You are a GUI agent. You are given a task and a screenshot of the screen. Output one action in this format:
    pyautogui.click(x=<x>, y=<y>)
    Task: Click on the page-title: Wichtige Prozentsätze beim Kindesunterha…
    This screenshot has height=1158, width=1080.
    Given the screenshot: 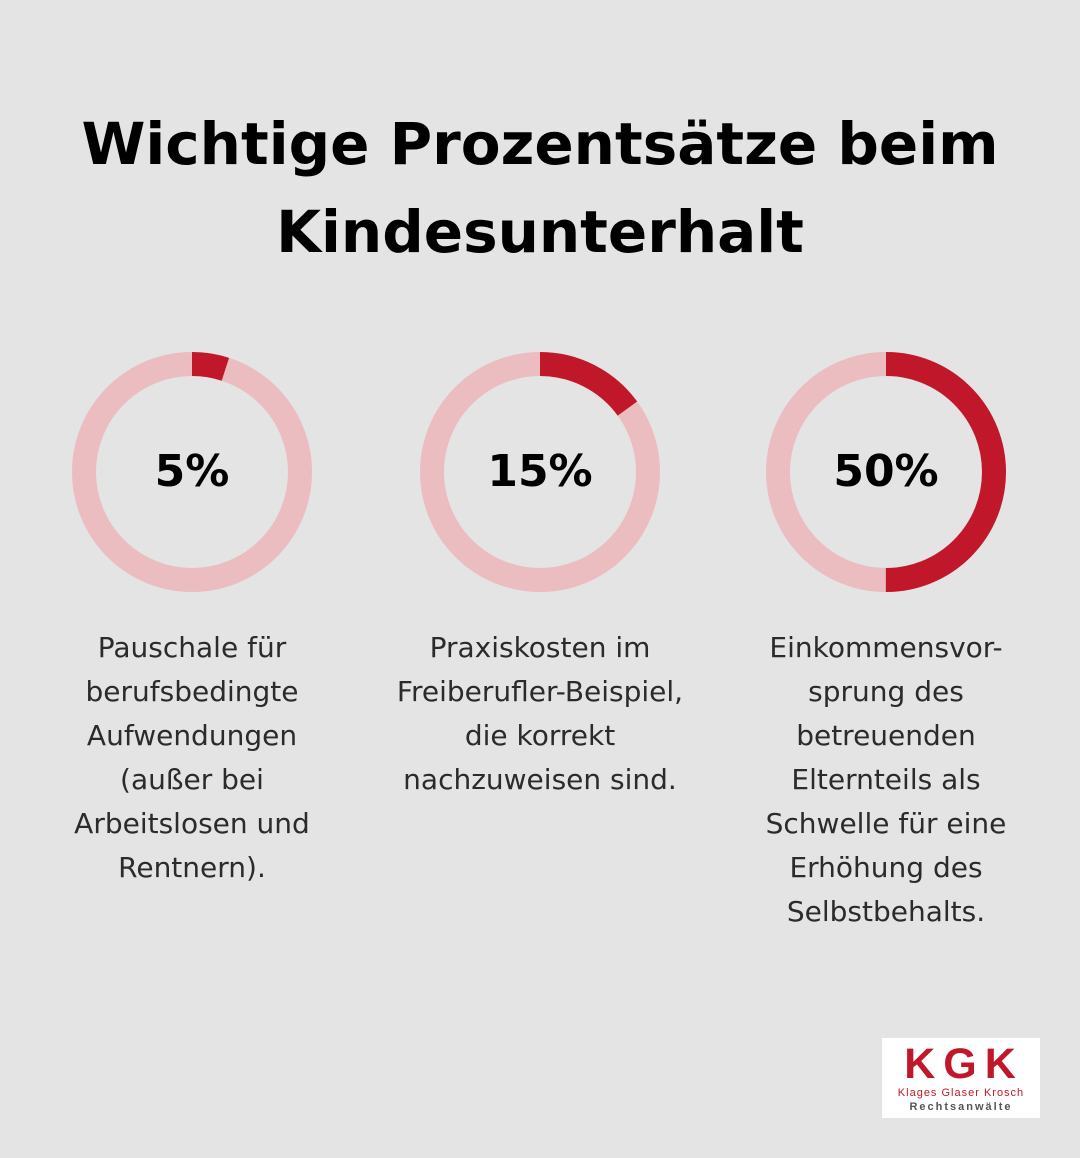 What is the action you would take?
    pyautogui.click(x=540, y=188)
    